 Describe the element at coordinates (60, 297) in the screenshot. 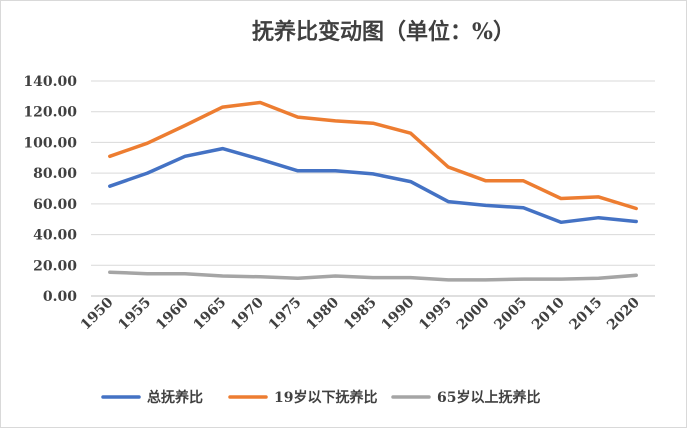

I see `y-tick-label: 0.00` at that location.